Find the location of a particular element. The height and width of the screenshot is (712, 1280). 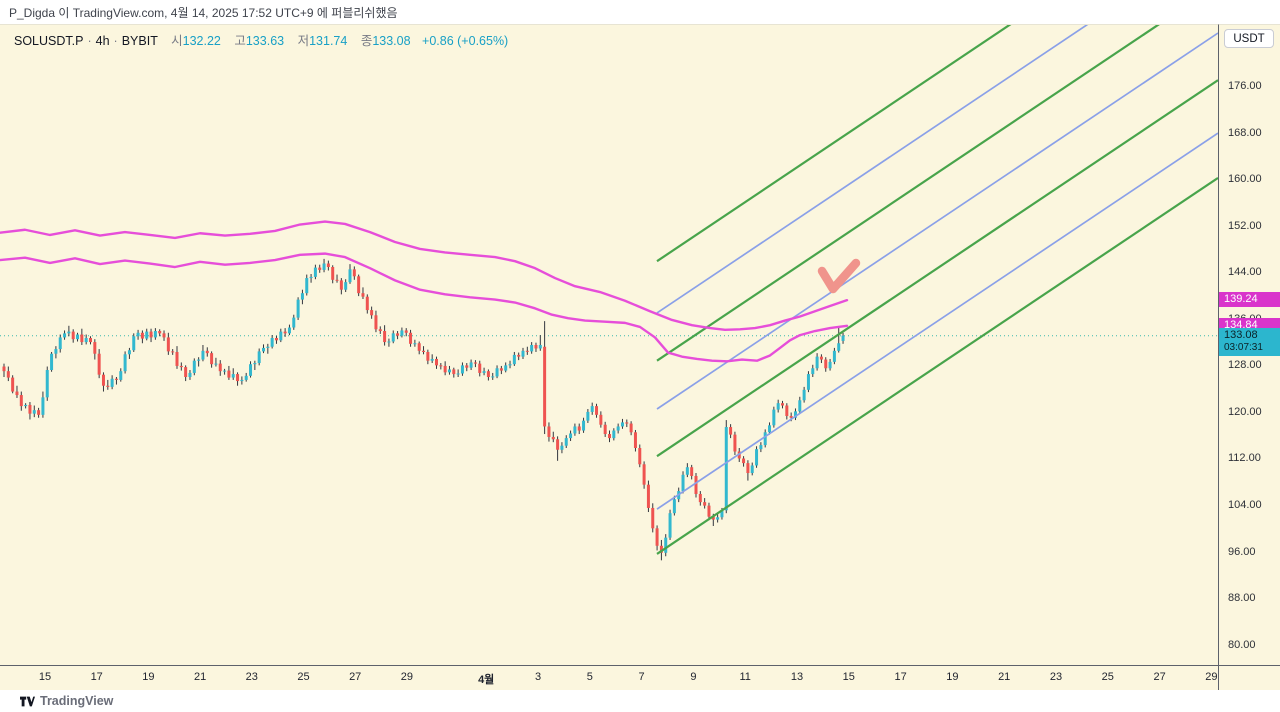

price-tick-label: 120.00 is located at coordinates (1245, 411).